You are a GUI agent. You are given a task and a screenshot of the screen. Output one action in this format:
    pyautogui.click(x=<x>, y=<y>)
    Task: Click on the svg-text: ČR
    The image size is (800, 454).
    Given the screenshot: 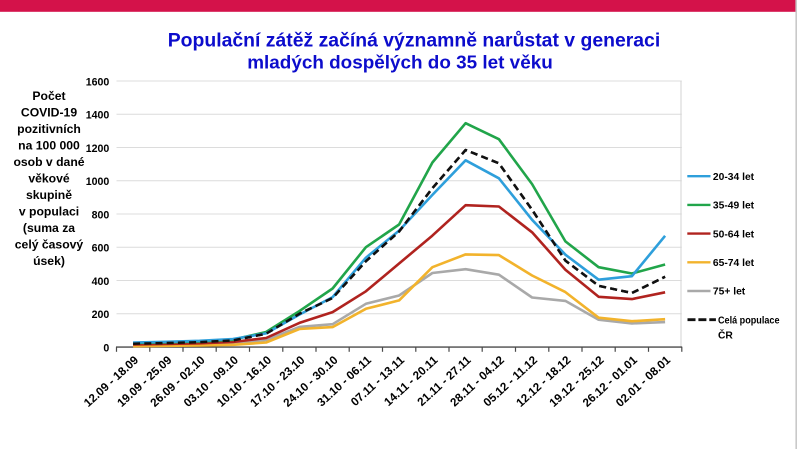 What is the action you would take?
    pyautogui.click(x=725, y=334)
    